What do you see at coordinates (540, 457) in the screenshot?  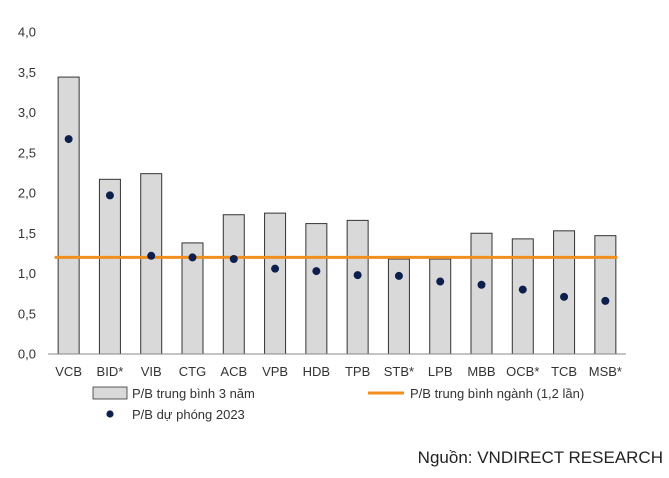 I see `source-note: Nguồn: VNDIRECT RESEARCH` at bounding box center [540, 457].